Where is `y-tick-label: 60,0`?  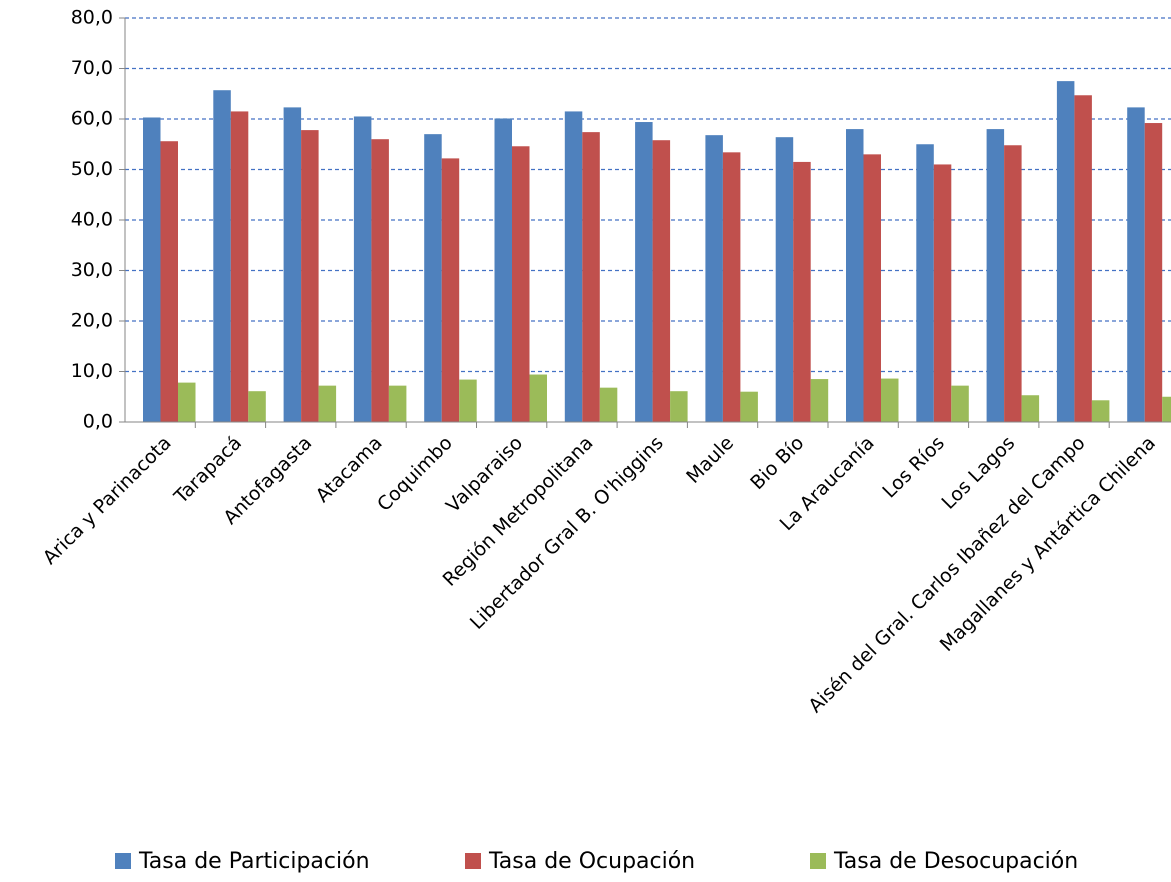
y-tick-label: 60,0 is located at coordinates (92, 119).